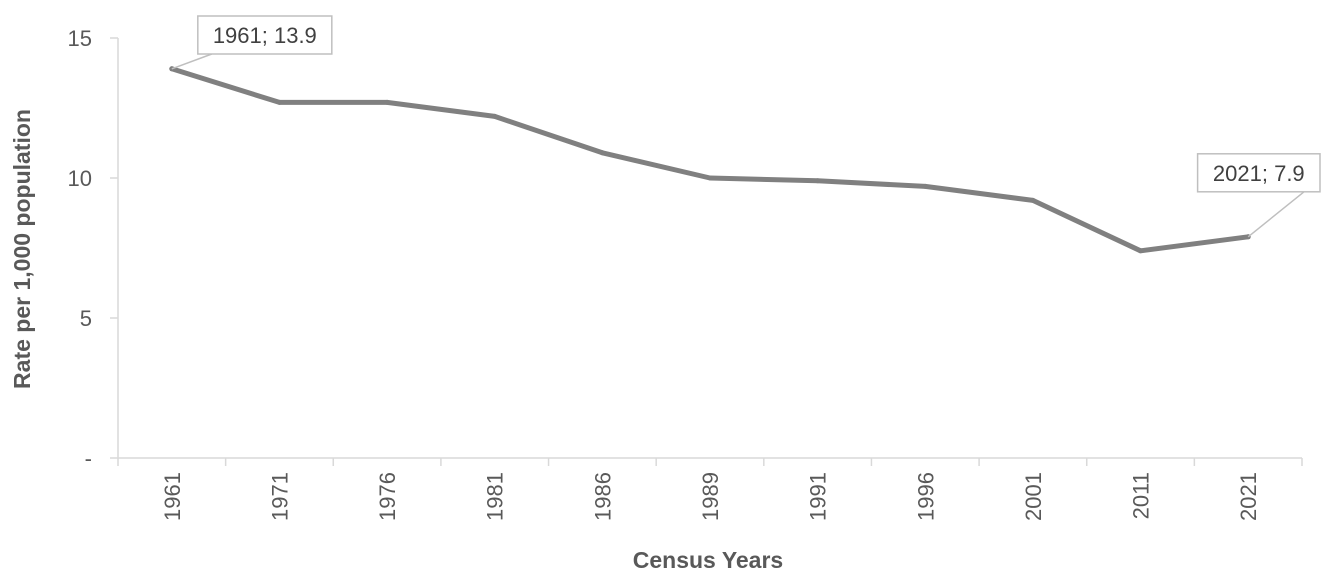 Image resolution: width=1322 pixels, height=573 pixels. I want to click on x-tick-label: 2001, so click(1033, 496).